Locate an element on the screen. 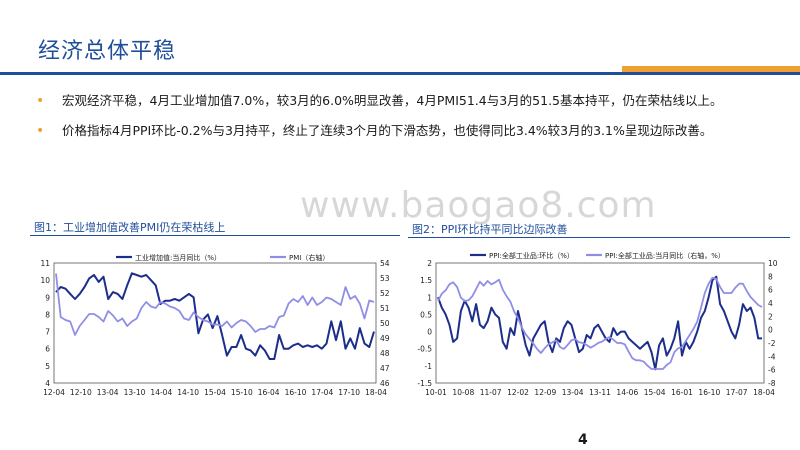 This screenshot has height=450, width=800. x-tick-label: 12-04 is located at coordinates (54, 392).